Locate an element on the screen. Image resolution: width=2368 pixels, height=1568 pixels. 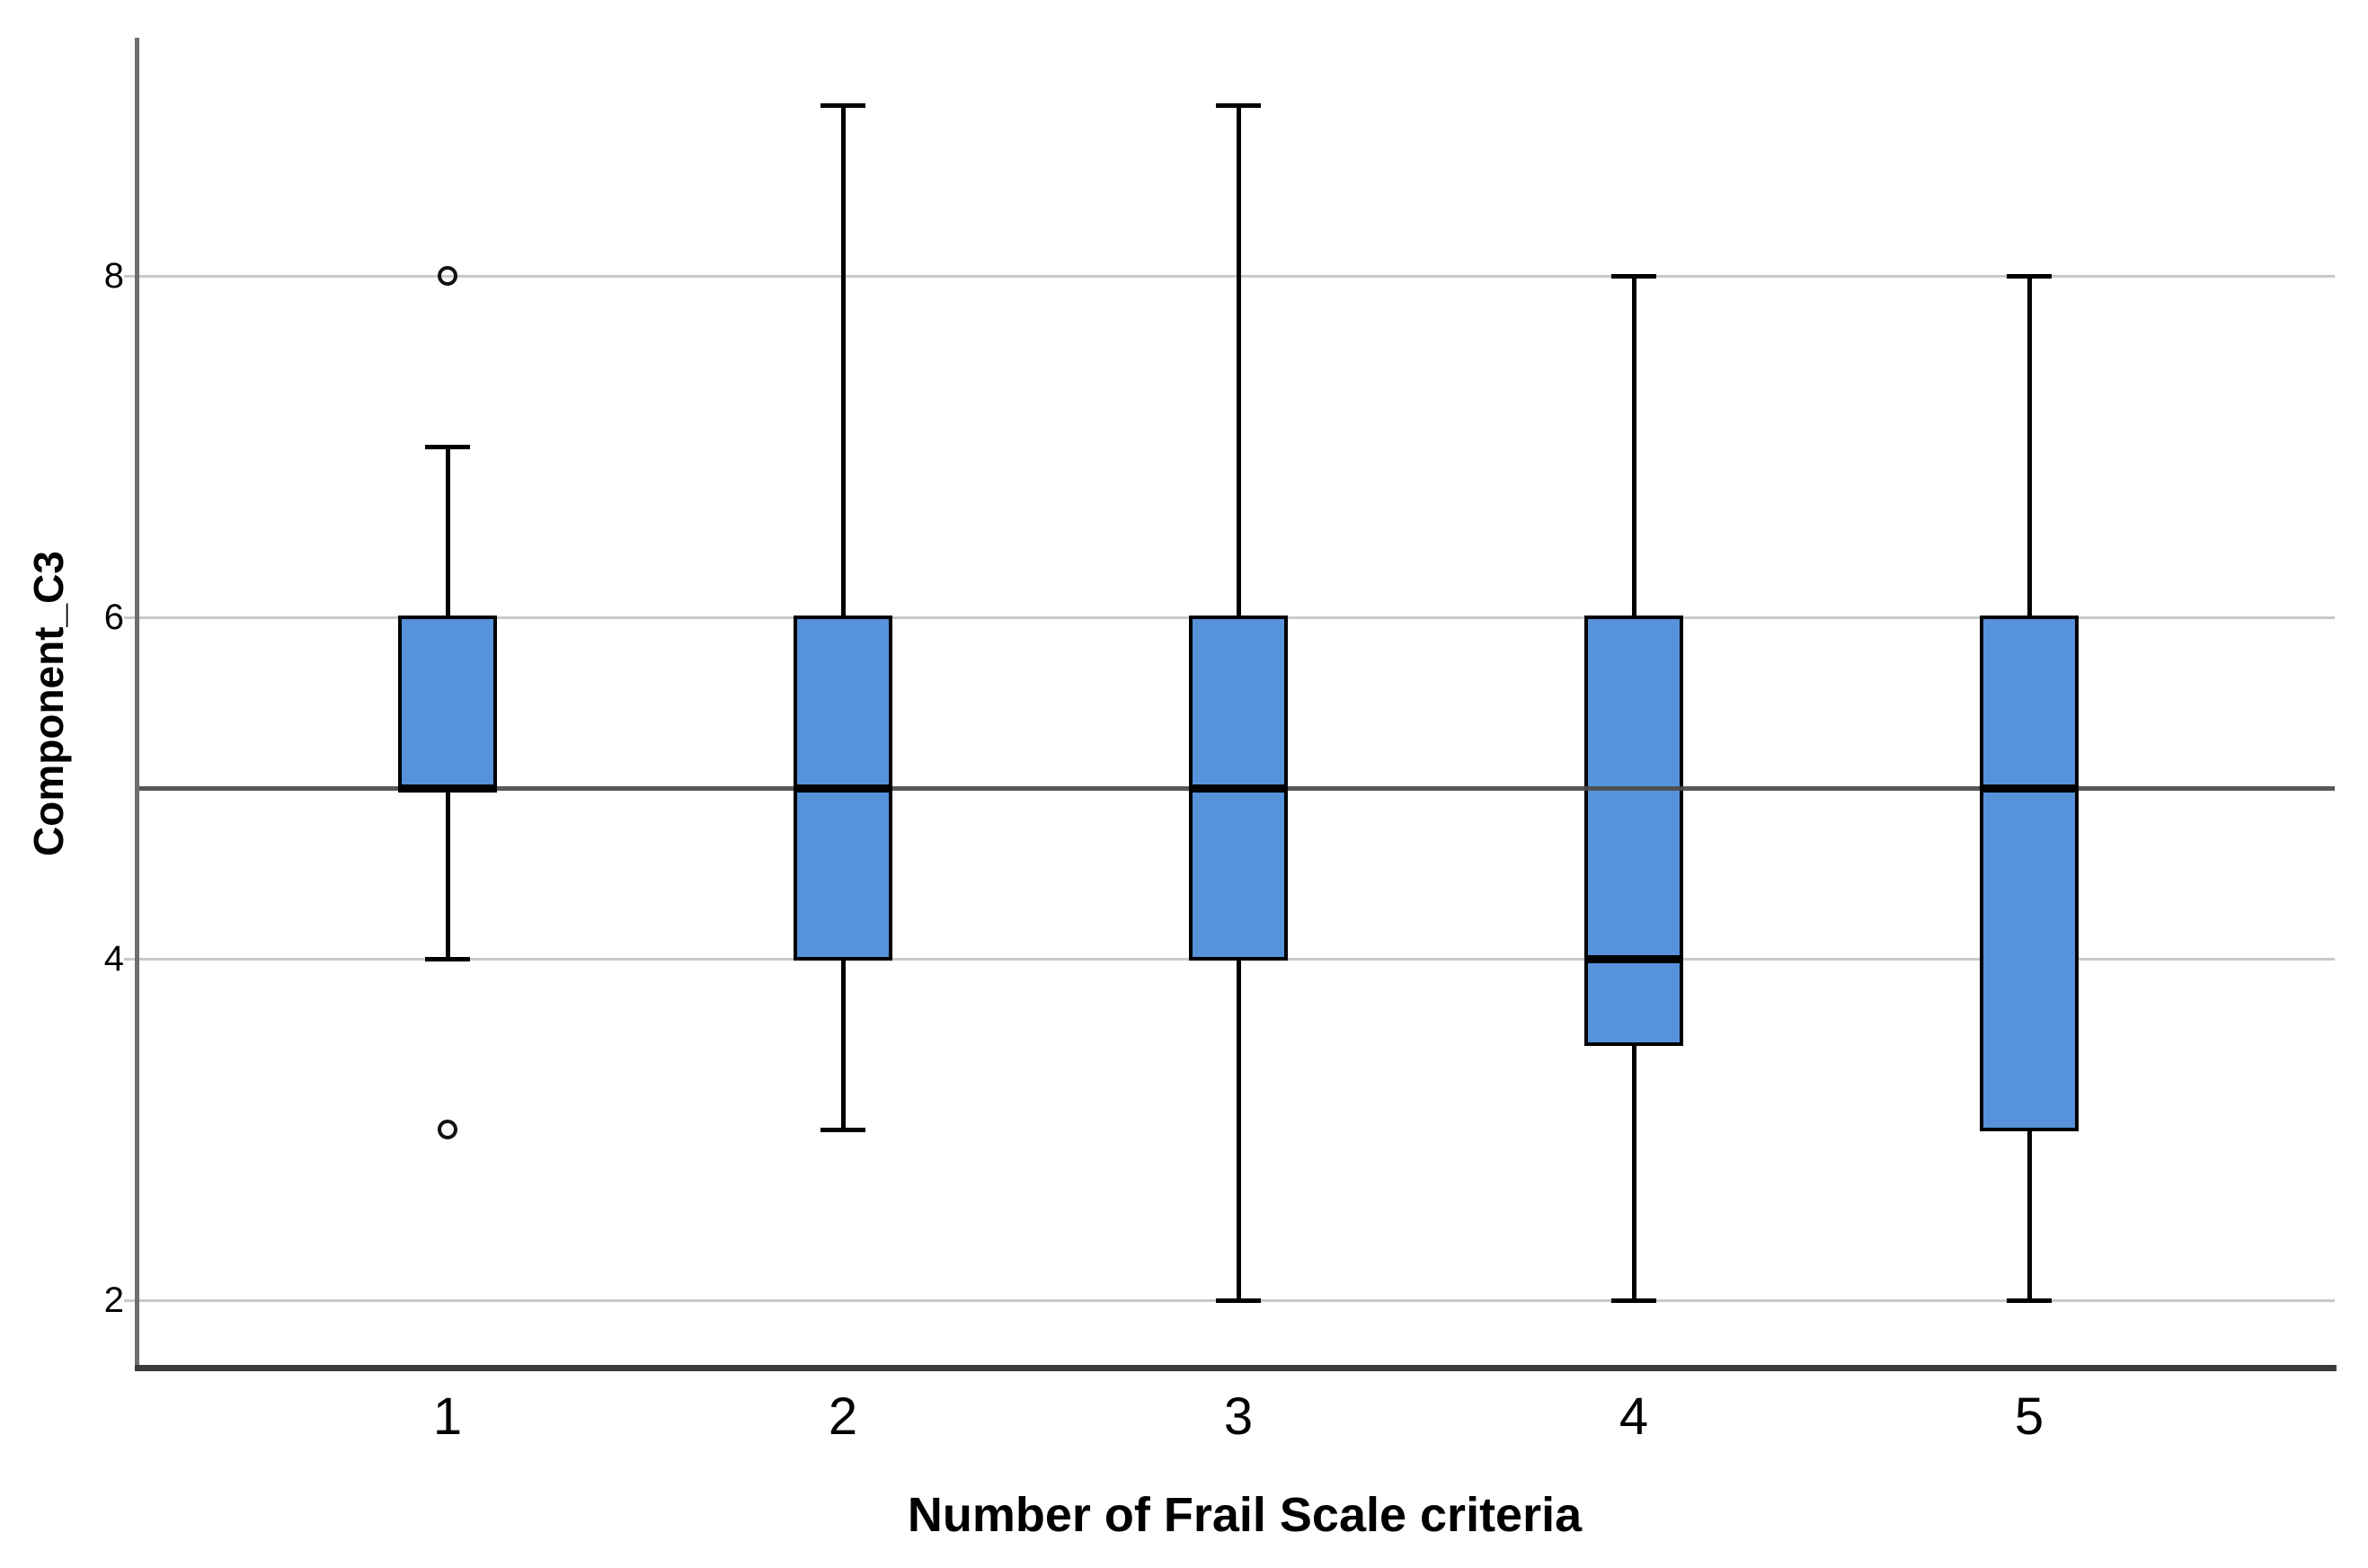
x-tick-label-1: 1 is located at coordinates (447, 1417).